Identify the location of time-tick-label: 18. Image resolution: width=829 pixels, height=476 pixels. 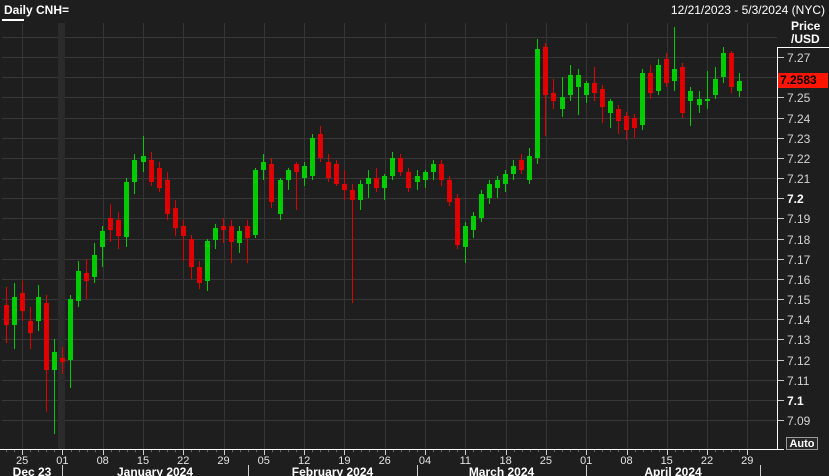
(505, 461).